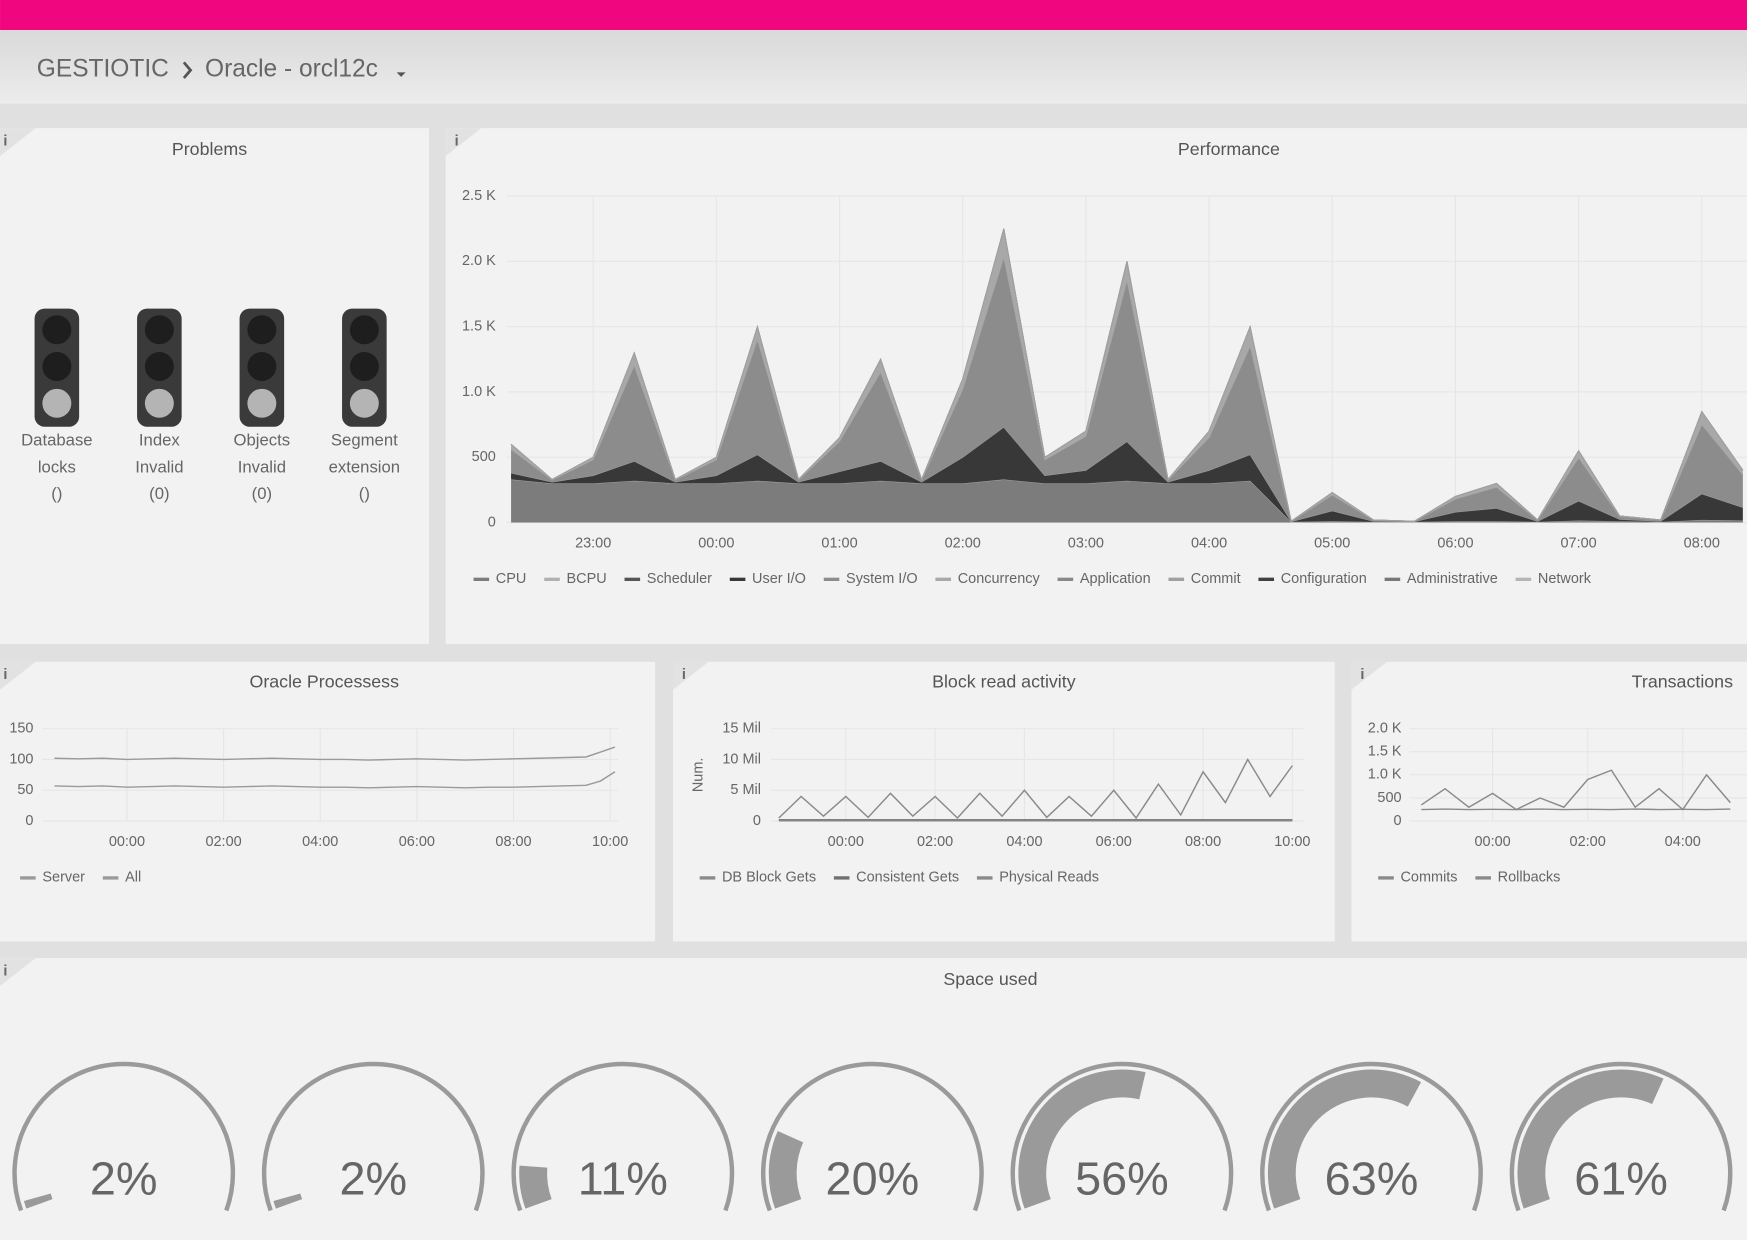 This screenshot has height=1240, width=1747. I want to click on legend-label: Server, so click(63, 878).